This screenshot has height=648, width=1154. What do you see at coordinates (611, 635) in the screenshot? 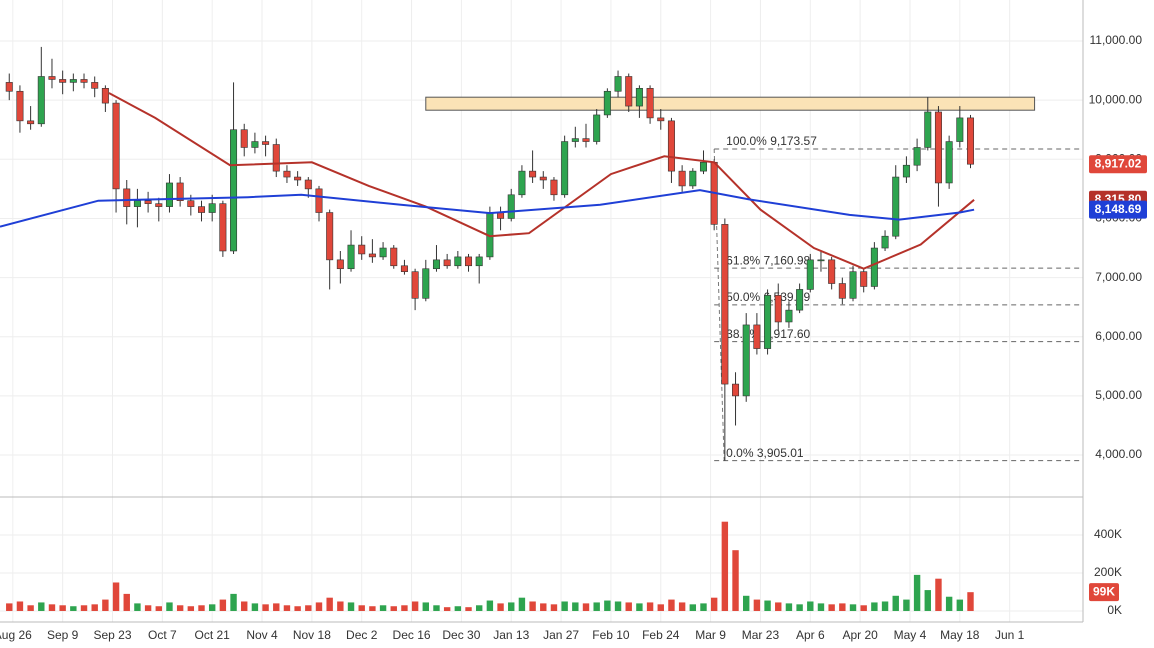
I see `x-tick-label: Feb 10` at bounding box center [611, 635].